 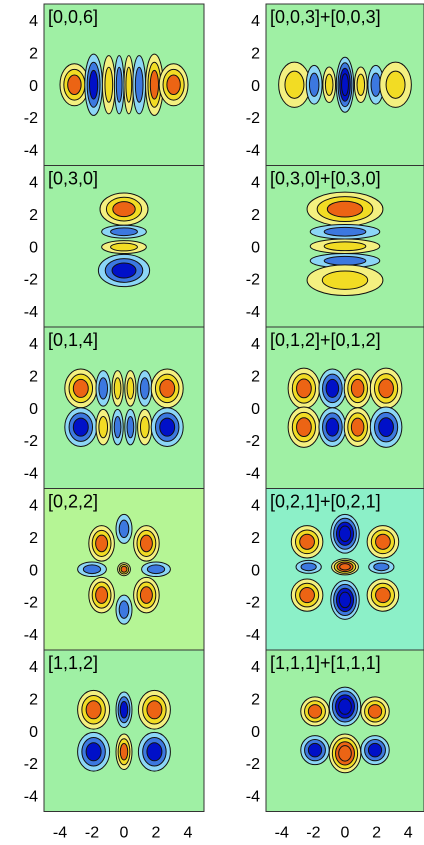 I want to click on panel: [0,3,0]+[0,3,0] 4 2 0 -2 -4, so click(x=335, y=246).